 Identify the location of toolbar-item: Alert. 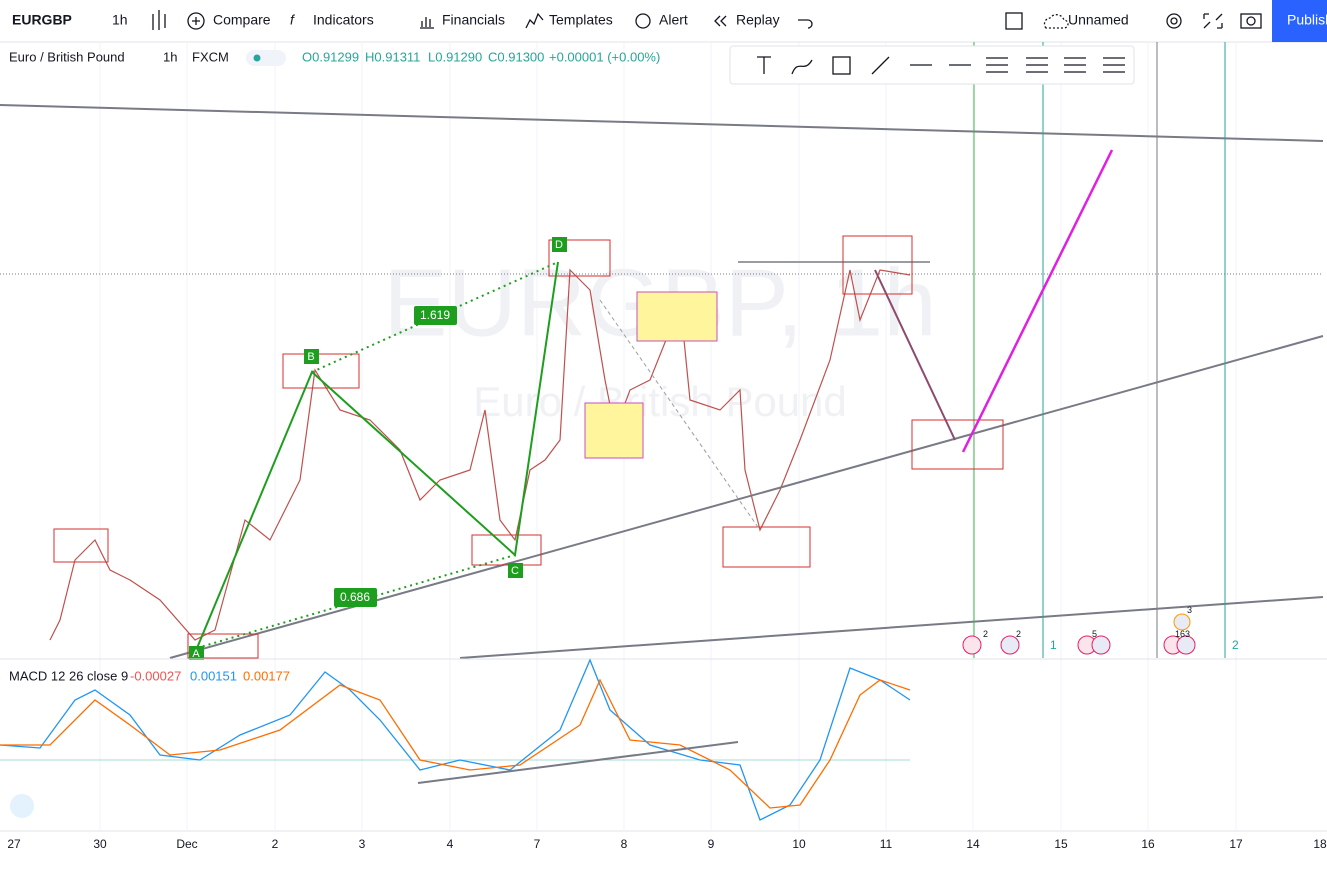
(673, 20).